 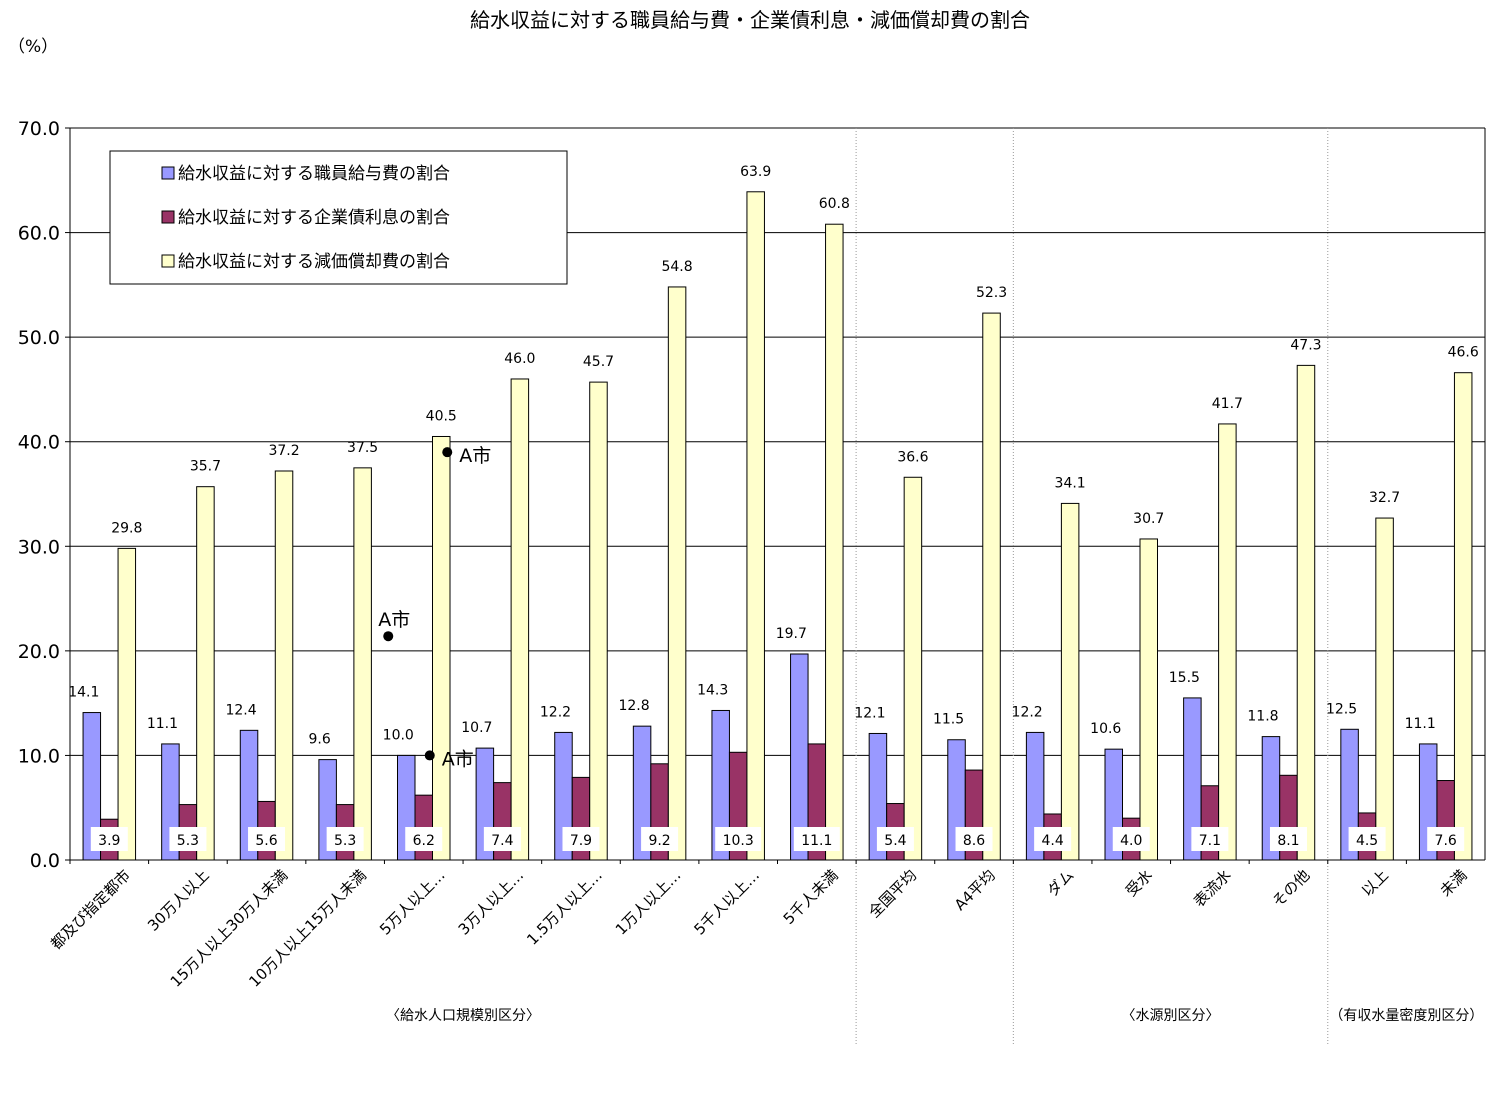 I want to click on value-label: 40.5, so click(x=441, y=416).